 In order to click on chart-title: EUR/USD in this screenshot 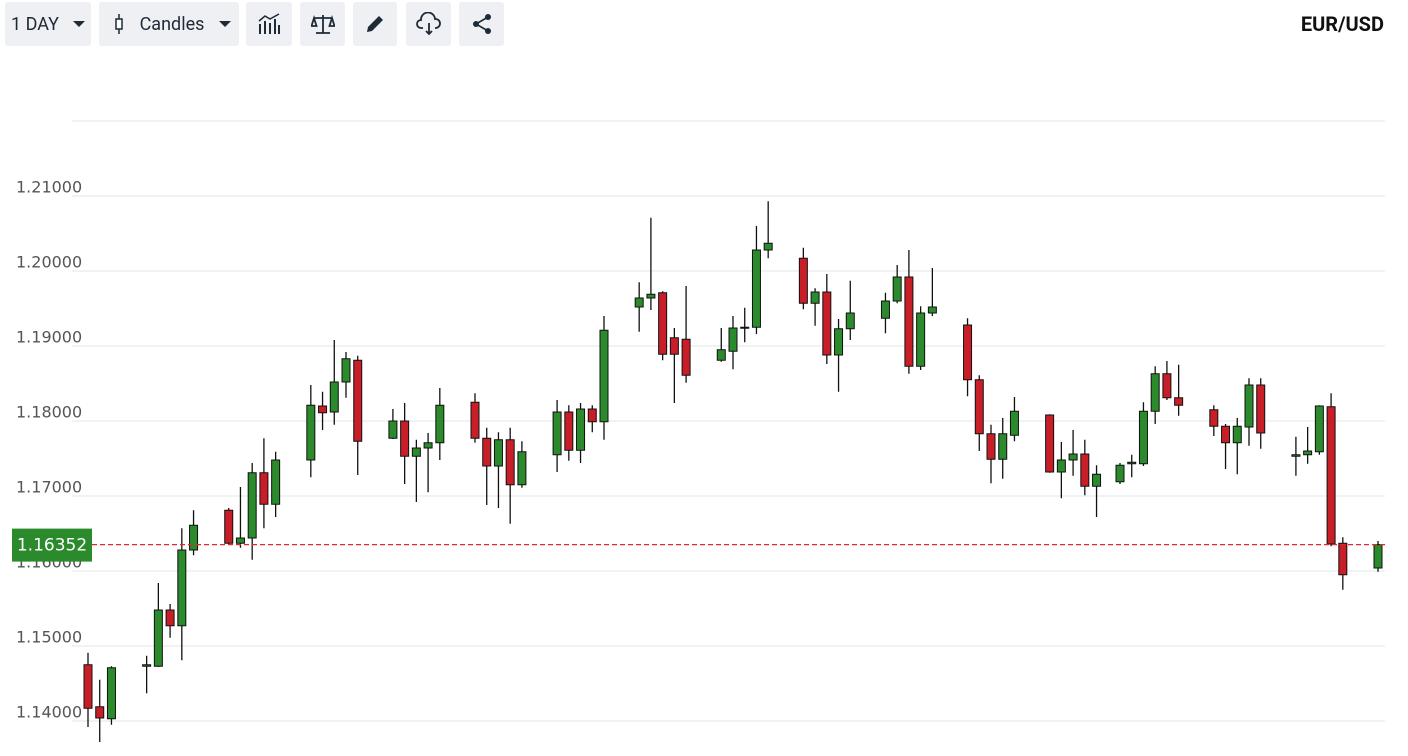, I will do `click(1342, 24)`.